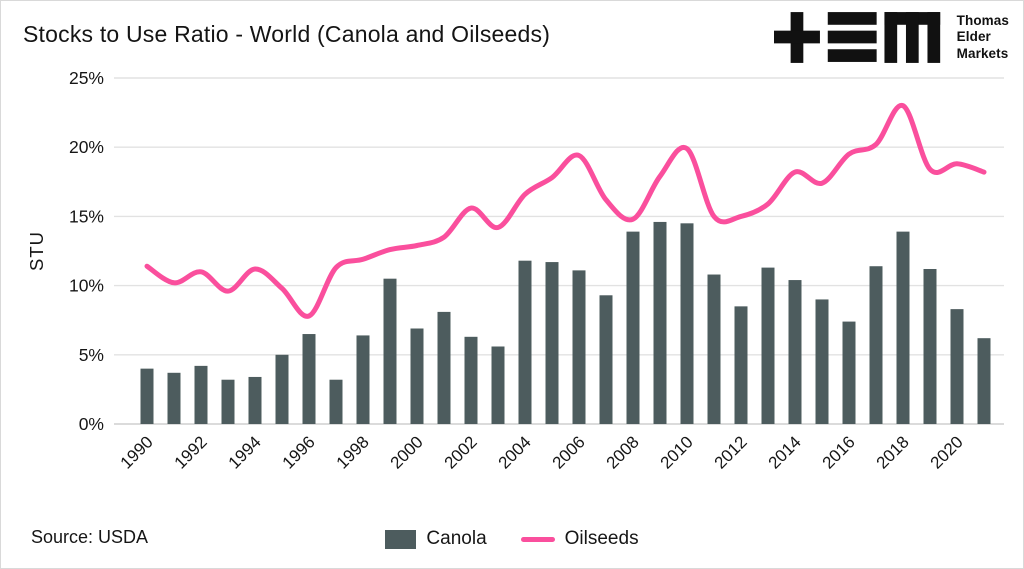  What do you see at coordinates (606, 359) in the screenshot?
I see `bar-2007` at bounding box center [606, 359].